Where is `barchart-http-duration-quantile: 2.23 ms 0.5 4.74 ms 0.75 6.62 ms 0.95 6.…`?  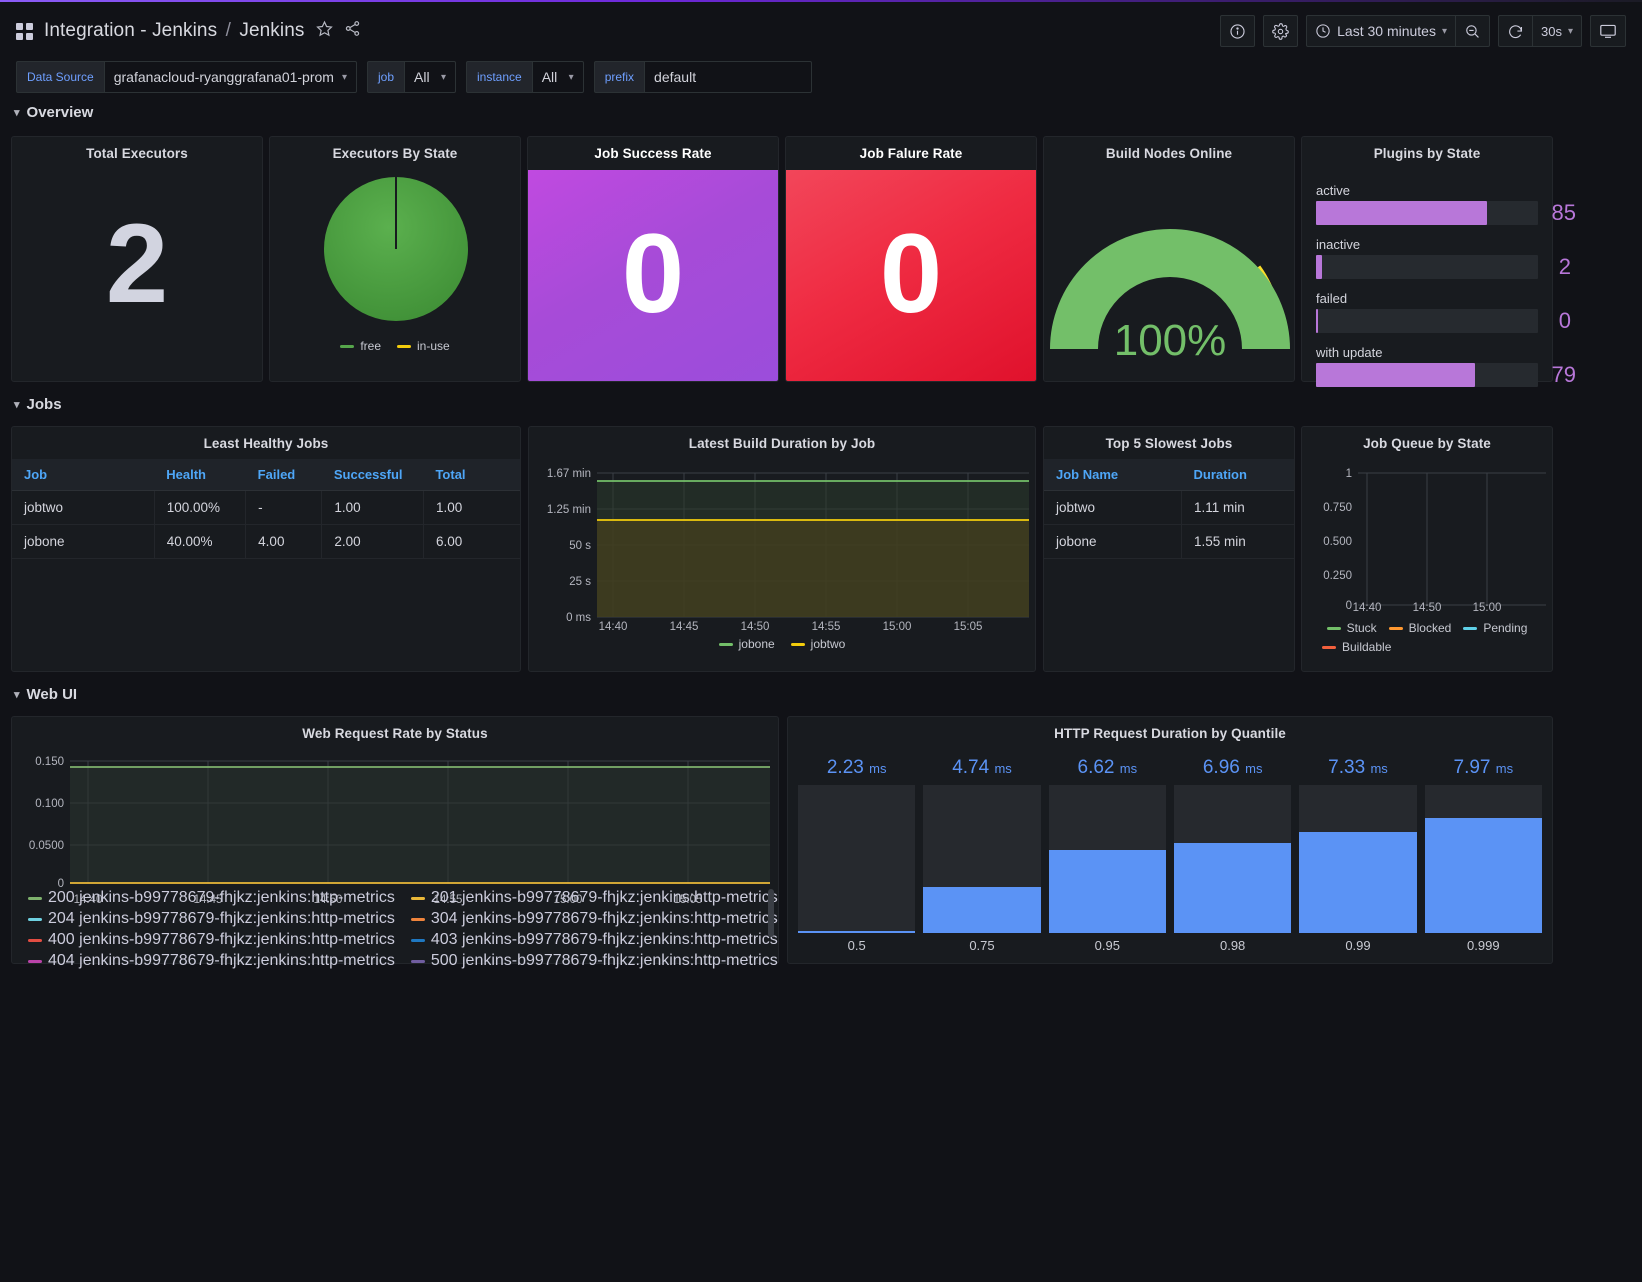
barchart-http-duration-quantile: 2.23 ms 0.5 4.74 ms 0.75 6.62 ms 0.95 6.… is located at coordinates (1170, 855).